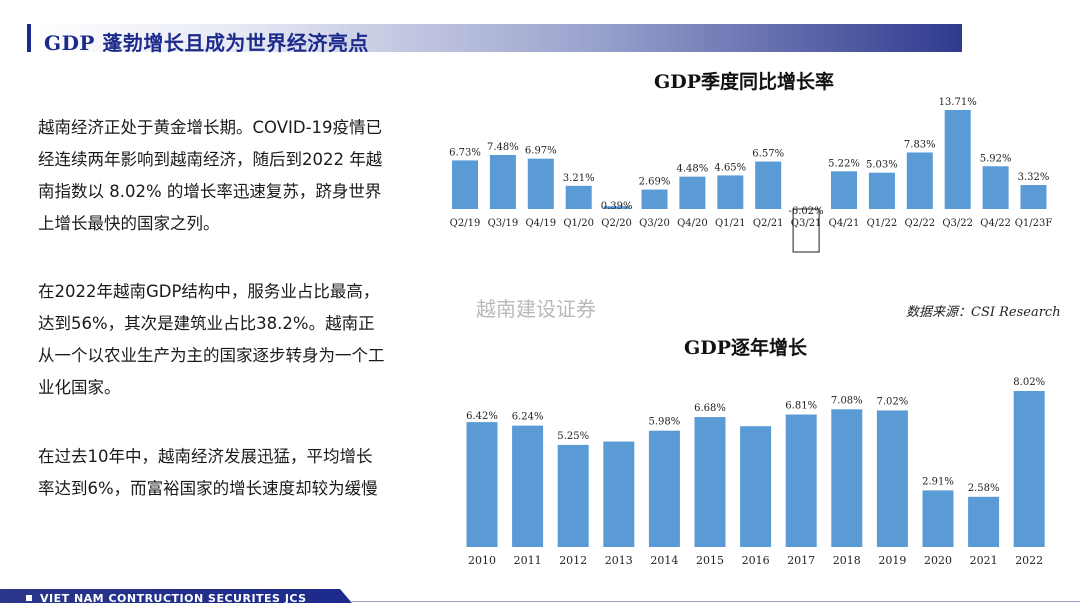  Describe the element at coordinates (692, 223) in the screenshot. I see `tick-label-Q4/20: Q4/20` at that location.